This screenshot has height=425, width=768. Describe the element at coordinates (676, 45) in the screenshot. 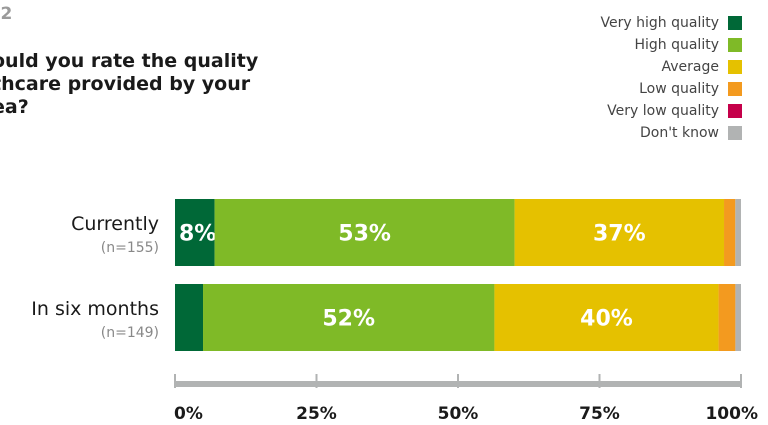

I see `legend-label: High quality` at that location.